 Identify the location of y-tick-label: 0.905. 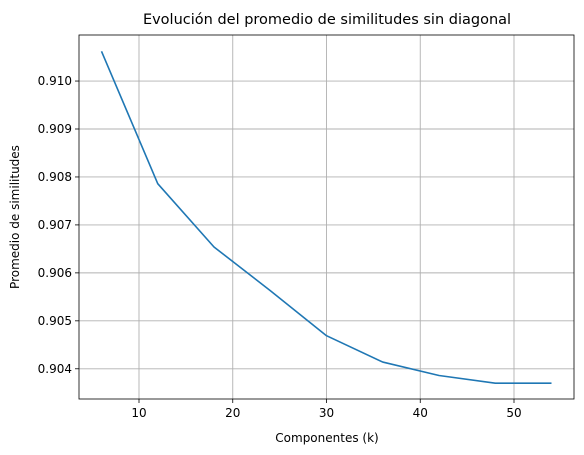
(55, 321).